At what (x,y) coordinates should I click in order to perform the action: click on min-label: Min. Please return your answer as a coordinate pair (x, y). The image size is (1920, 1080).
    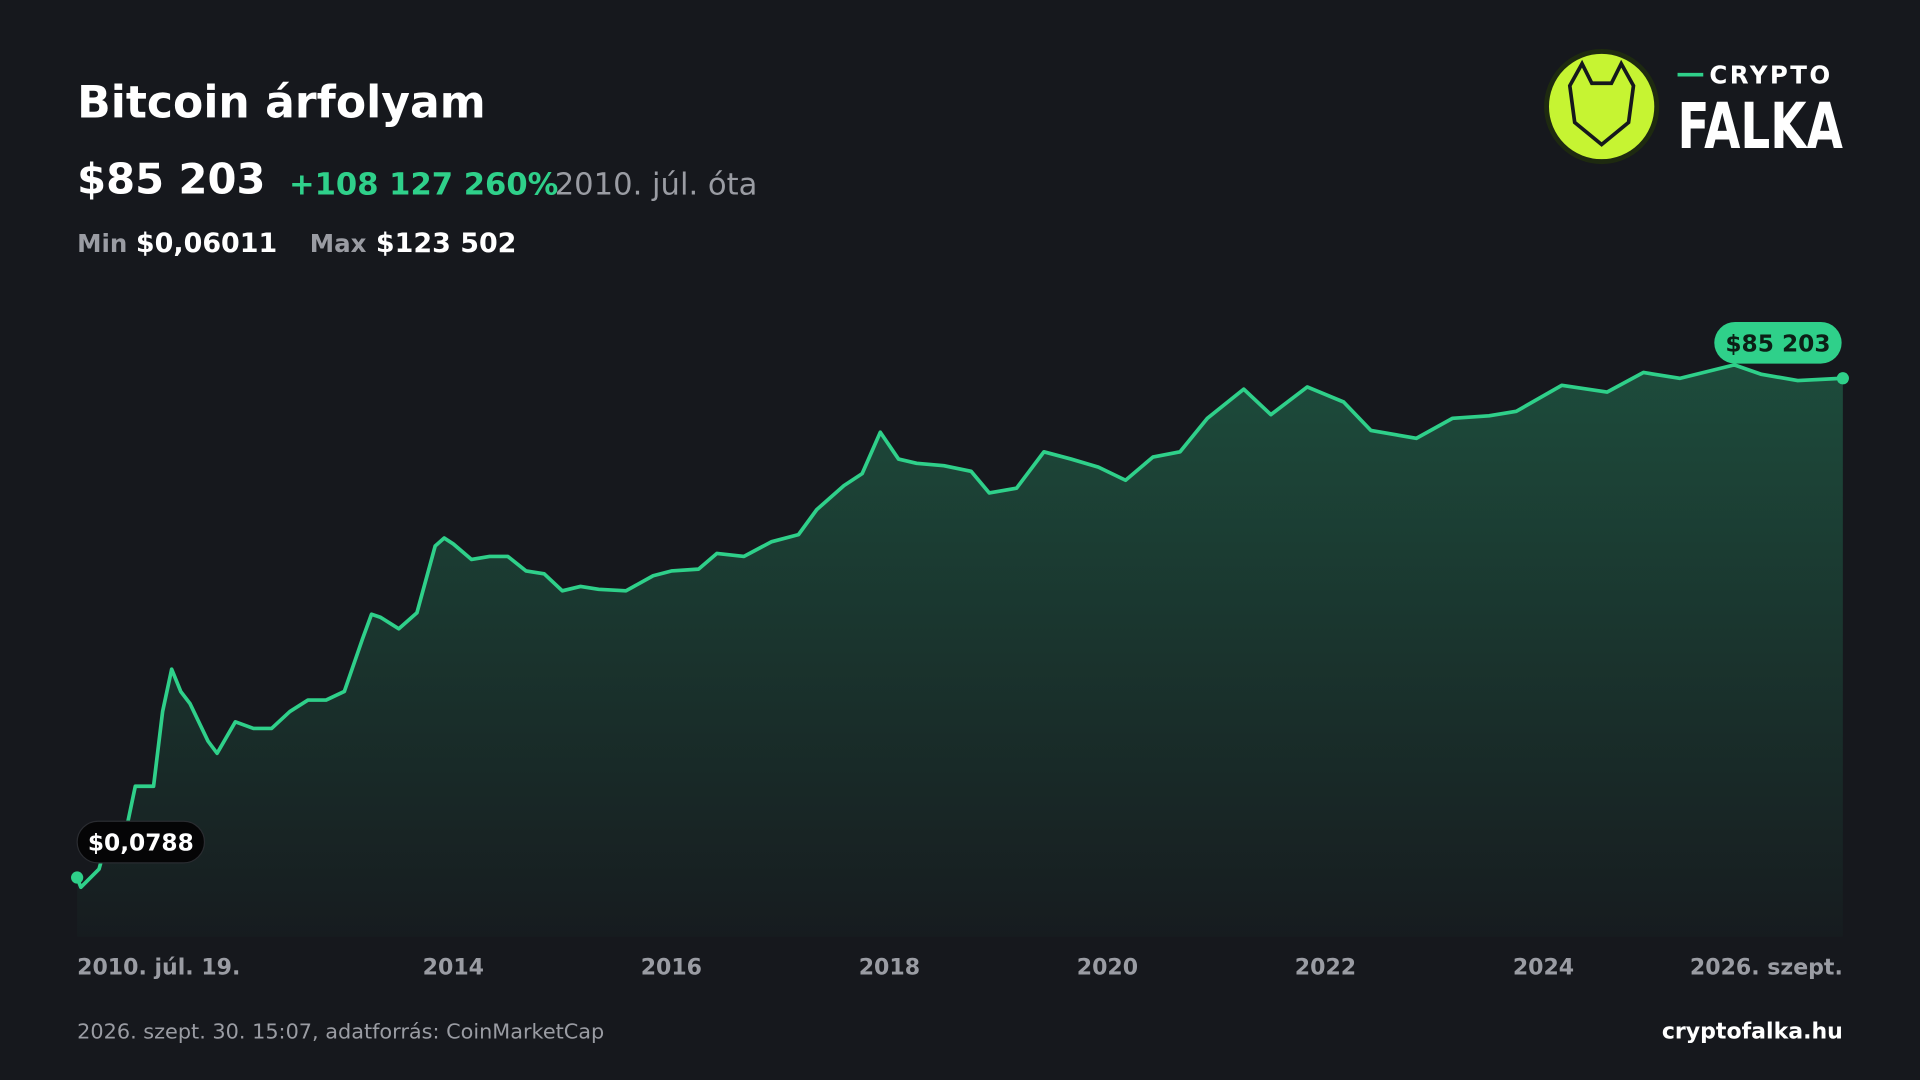
    Looking at the image, I should click on (102, 243).